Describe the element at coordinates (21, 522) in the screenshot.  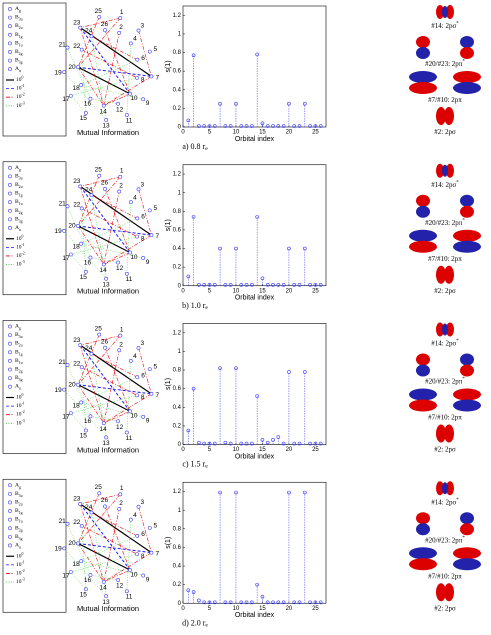
I see `legend-label-sub: 1u` at that location.